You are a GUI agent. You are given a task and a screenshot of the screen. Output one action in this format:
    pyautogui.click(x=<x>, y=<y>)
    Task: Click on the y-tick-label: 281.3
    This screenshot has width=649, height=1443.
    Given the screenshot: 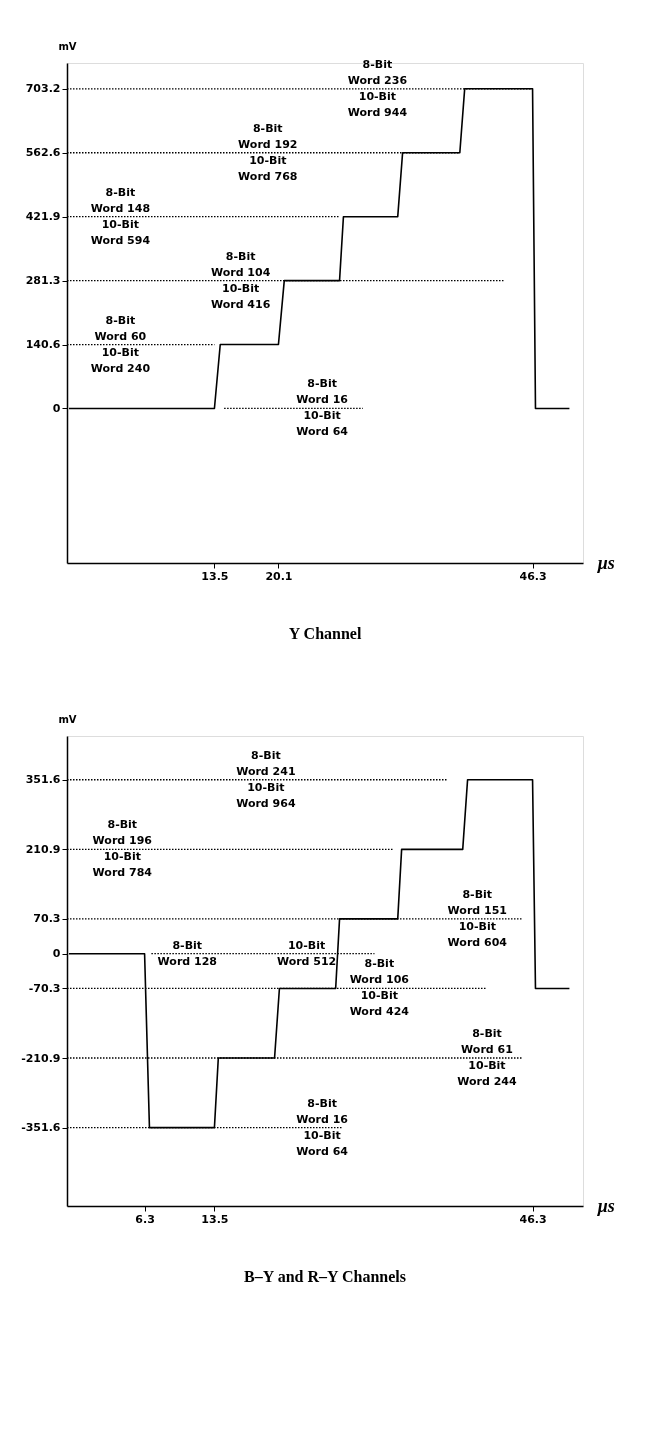 What is the action you would take?
    pyautogui.click(x=43, y=281)
    